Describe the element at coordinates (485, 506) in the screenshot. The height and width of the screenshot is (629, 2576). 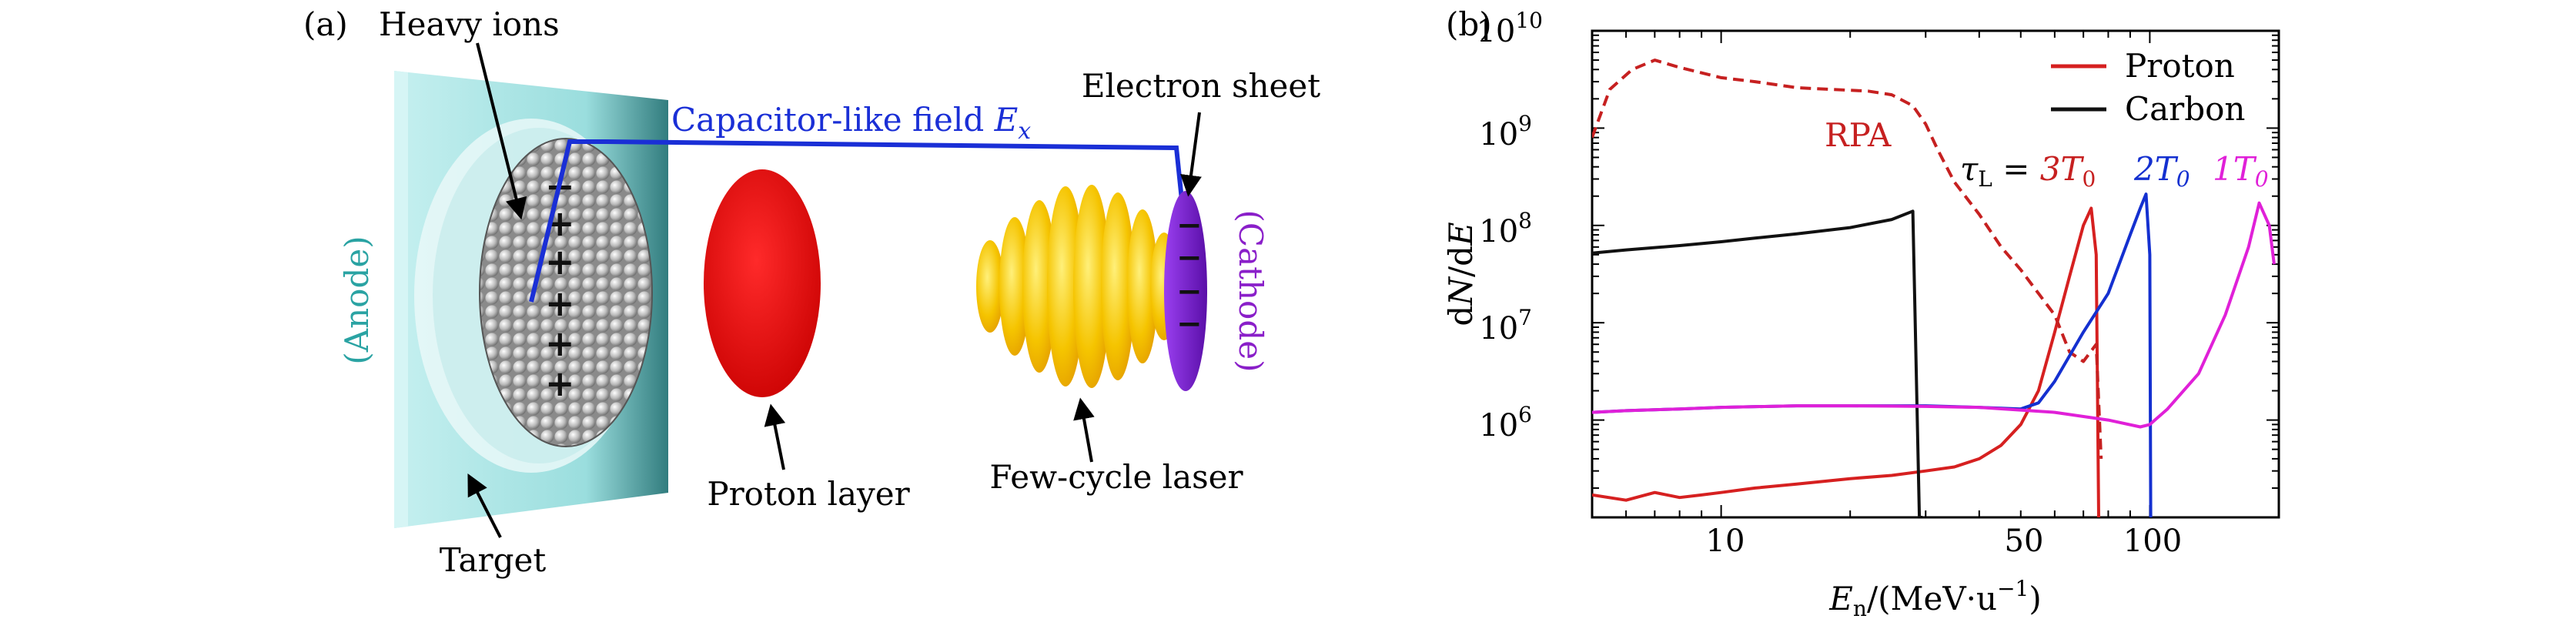
I see `target-arrow` at that location.